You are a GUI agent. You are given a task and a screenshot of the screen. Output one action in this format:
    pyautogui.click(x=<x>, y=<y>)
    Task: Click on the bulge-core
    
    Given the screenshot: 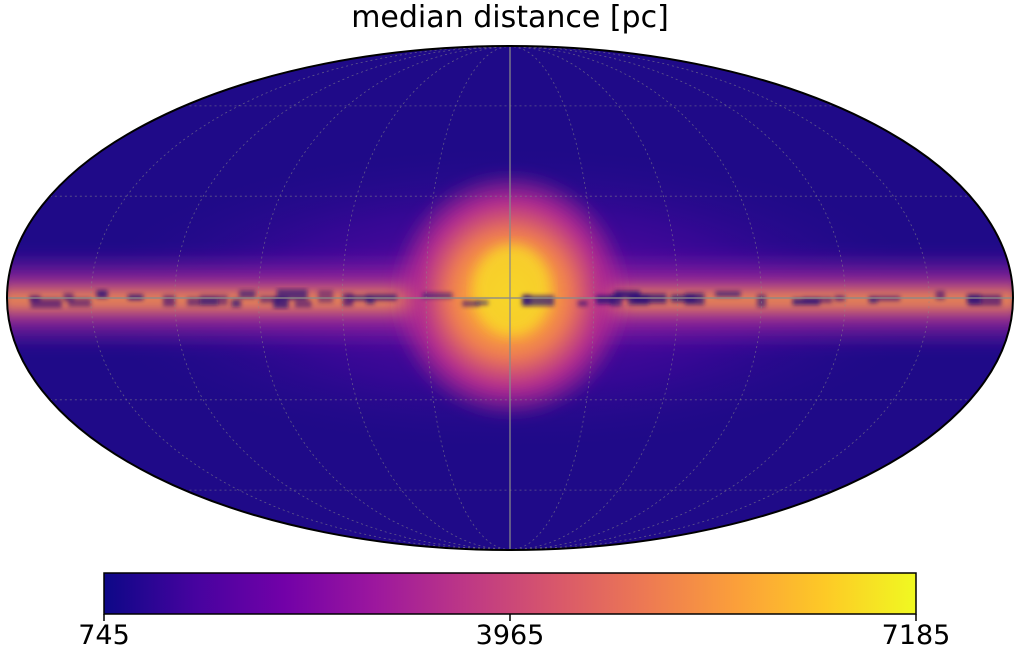 What is the action you would take?
    pyautogui.click(x=512, y=290)
    